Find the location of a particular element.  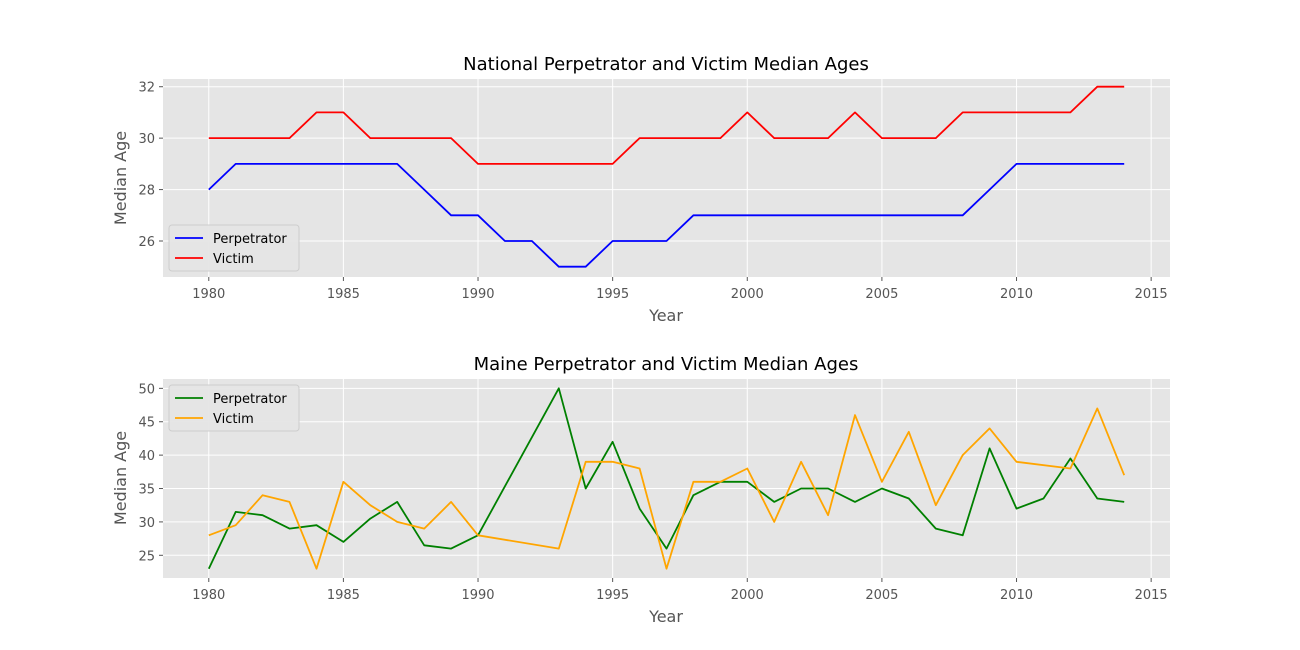

y-tick-label: 45 is located at coordinates (146, 423).